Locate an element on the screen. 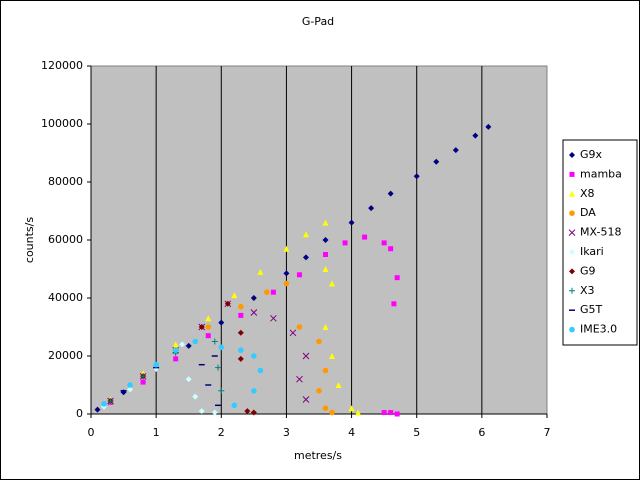 This screenshot has width=640, height=480. y-tick-label: 40000 is located at coordinates (65, 297).